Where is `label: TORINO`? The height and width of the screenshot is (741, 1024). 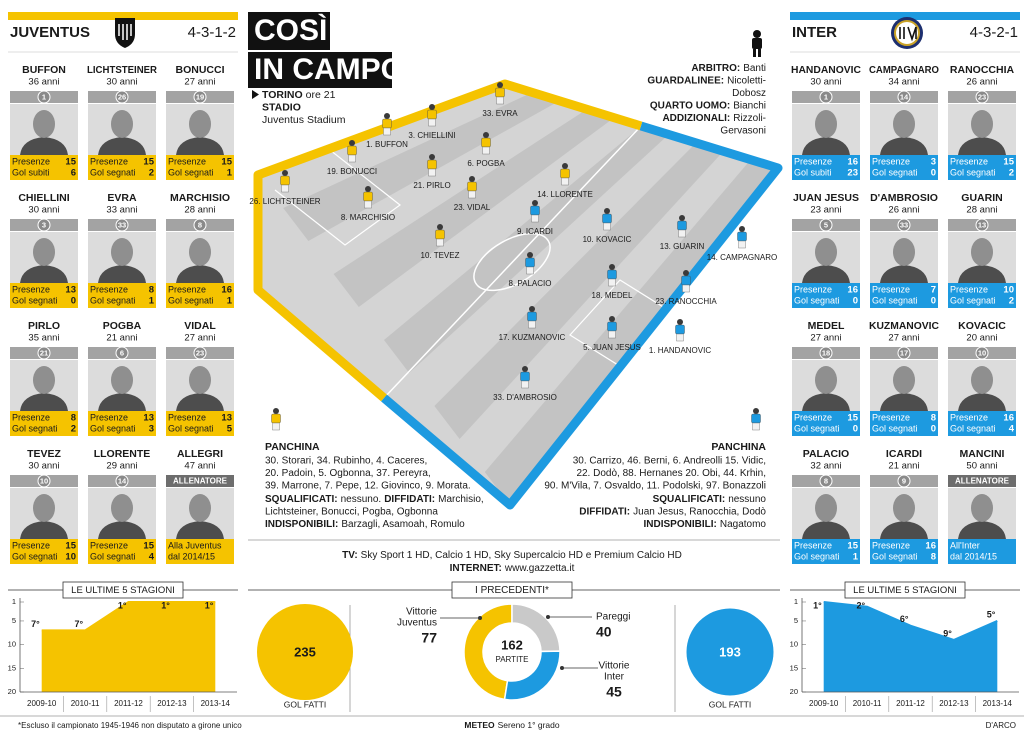 label: TORINO is located at coordinates (282, 95).